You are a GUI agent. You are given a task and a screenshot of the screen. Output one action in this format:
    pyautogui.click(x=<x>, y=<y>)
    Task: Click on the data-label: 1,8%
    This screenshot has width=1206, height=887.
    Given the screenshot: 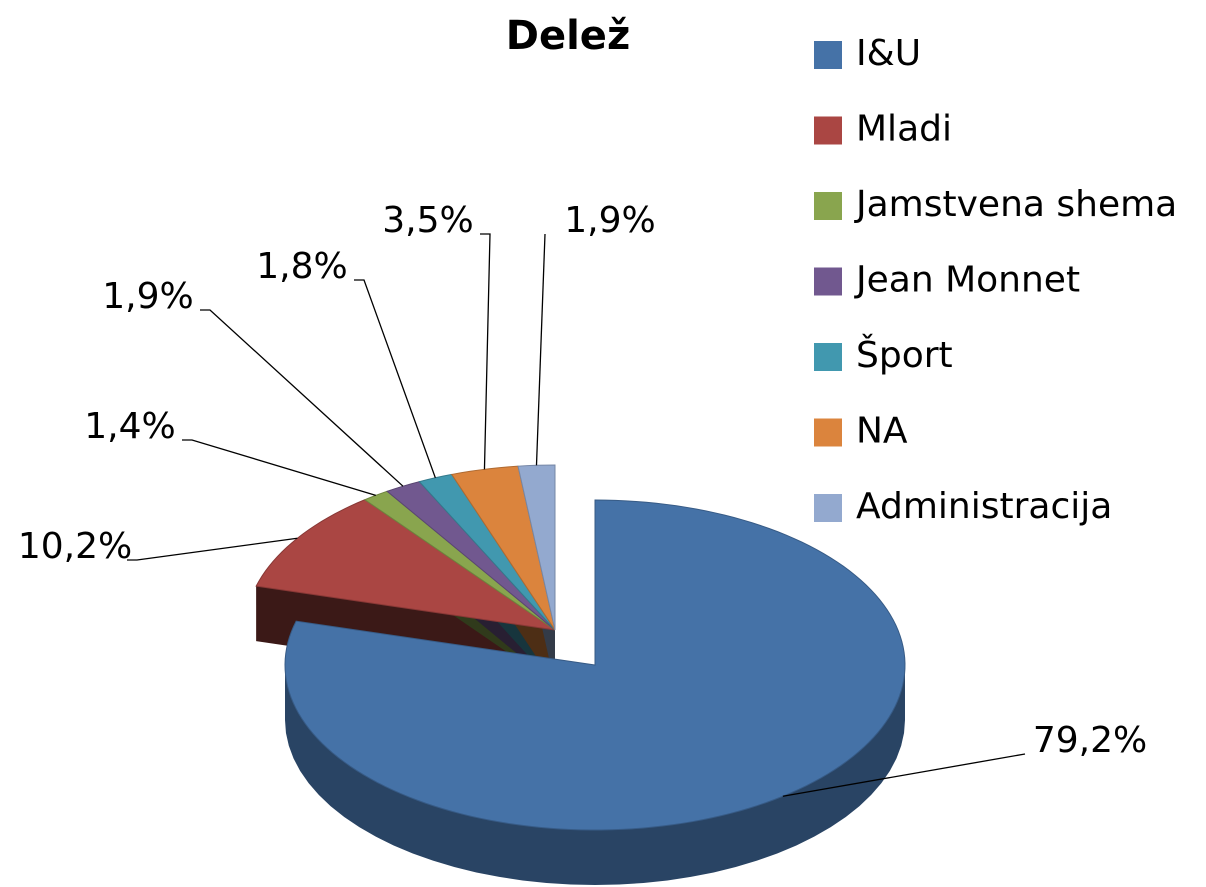 What is the action you would take?
    pyautogui.click(x=301, y=266)
    